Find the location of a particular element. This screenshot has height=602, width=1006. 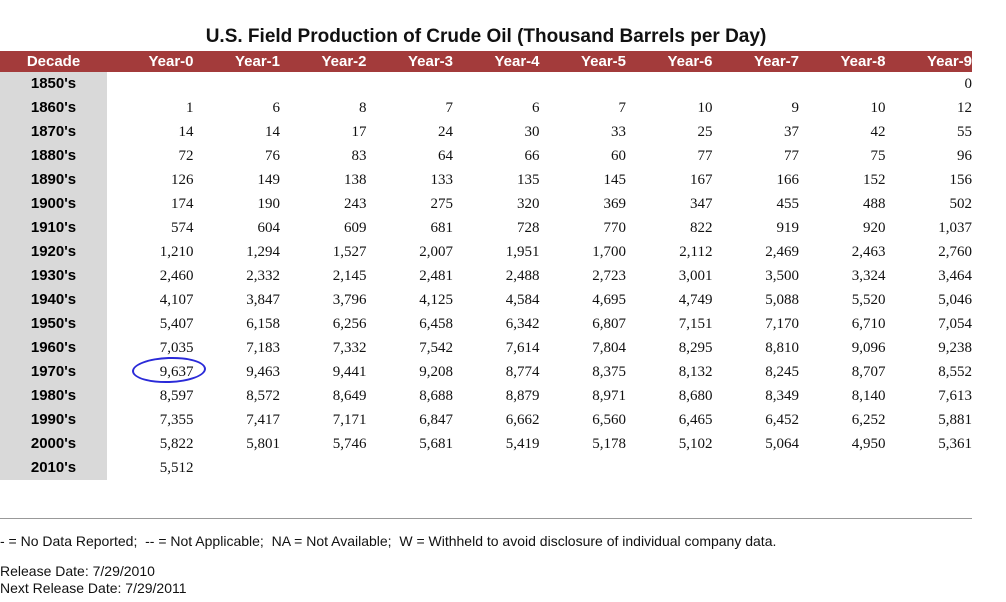

table-cell: 7,054 is located at coordinates (955, 324).